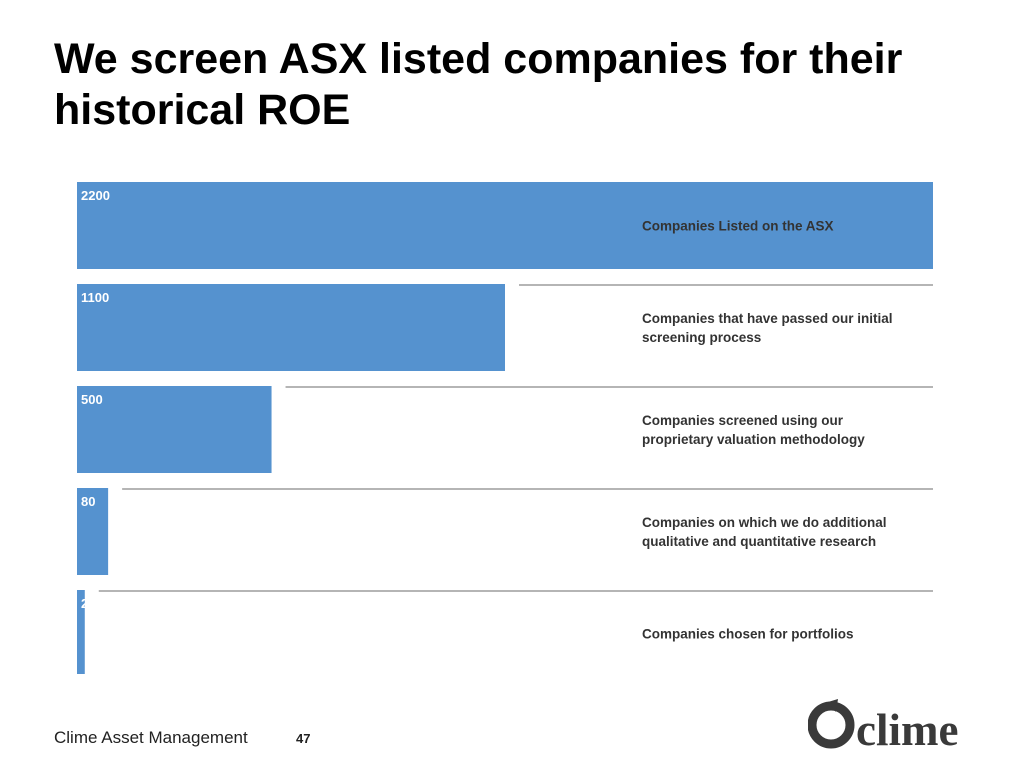 The height and width of the screenshot is (768, 1024). I want to click on category-label: qualitative and quantitative research, so click(759, 541).